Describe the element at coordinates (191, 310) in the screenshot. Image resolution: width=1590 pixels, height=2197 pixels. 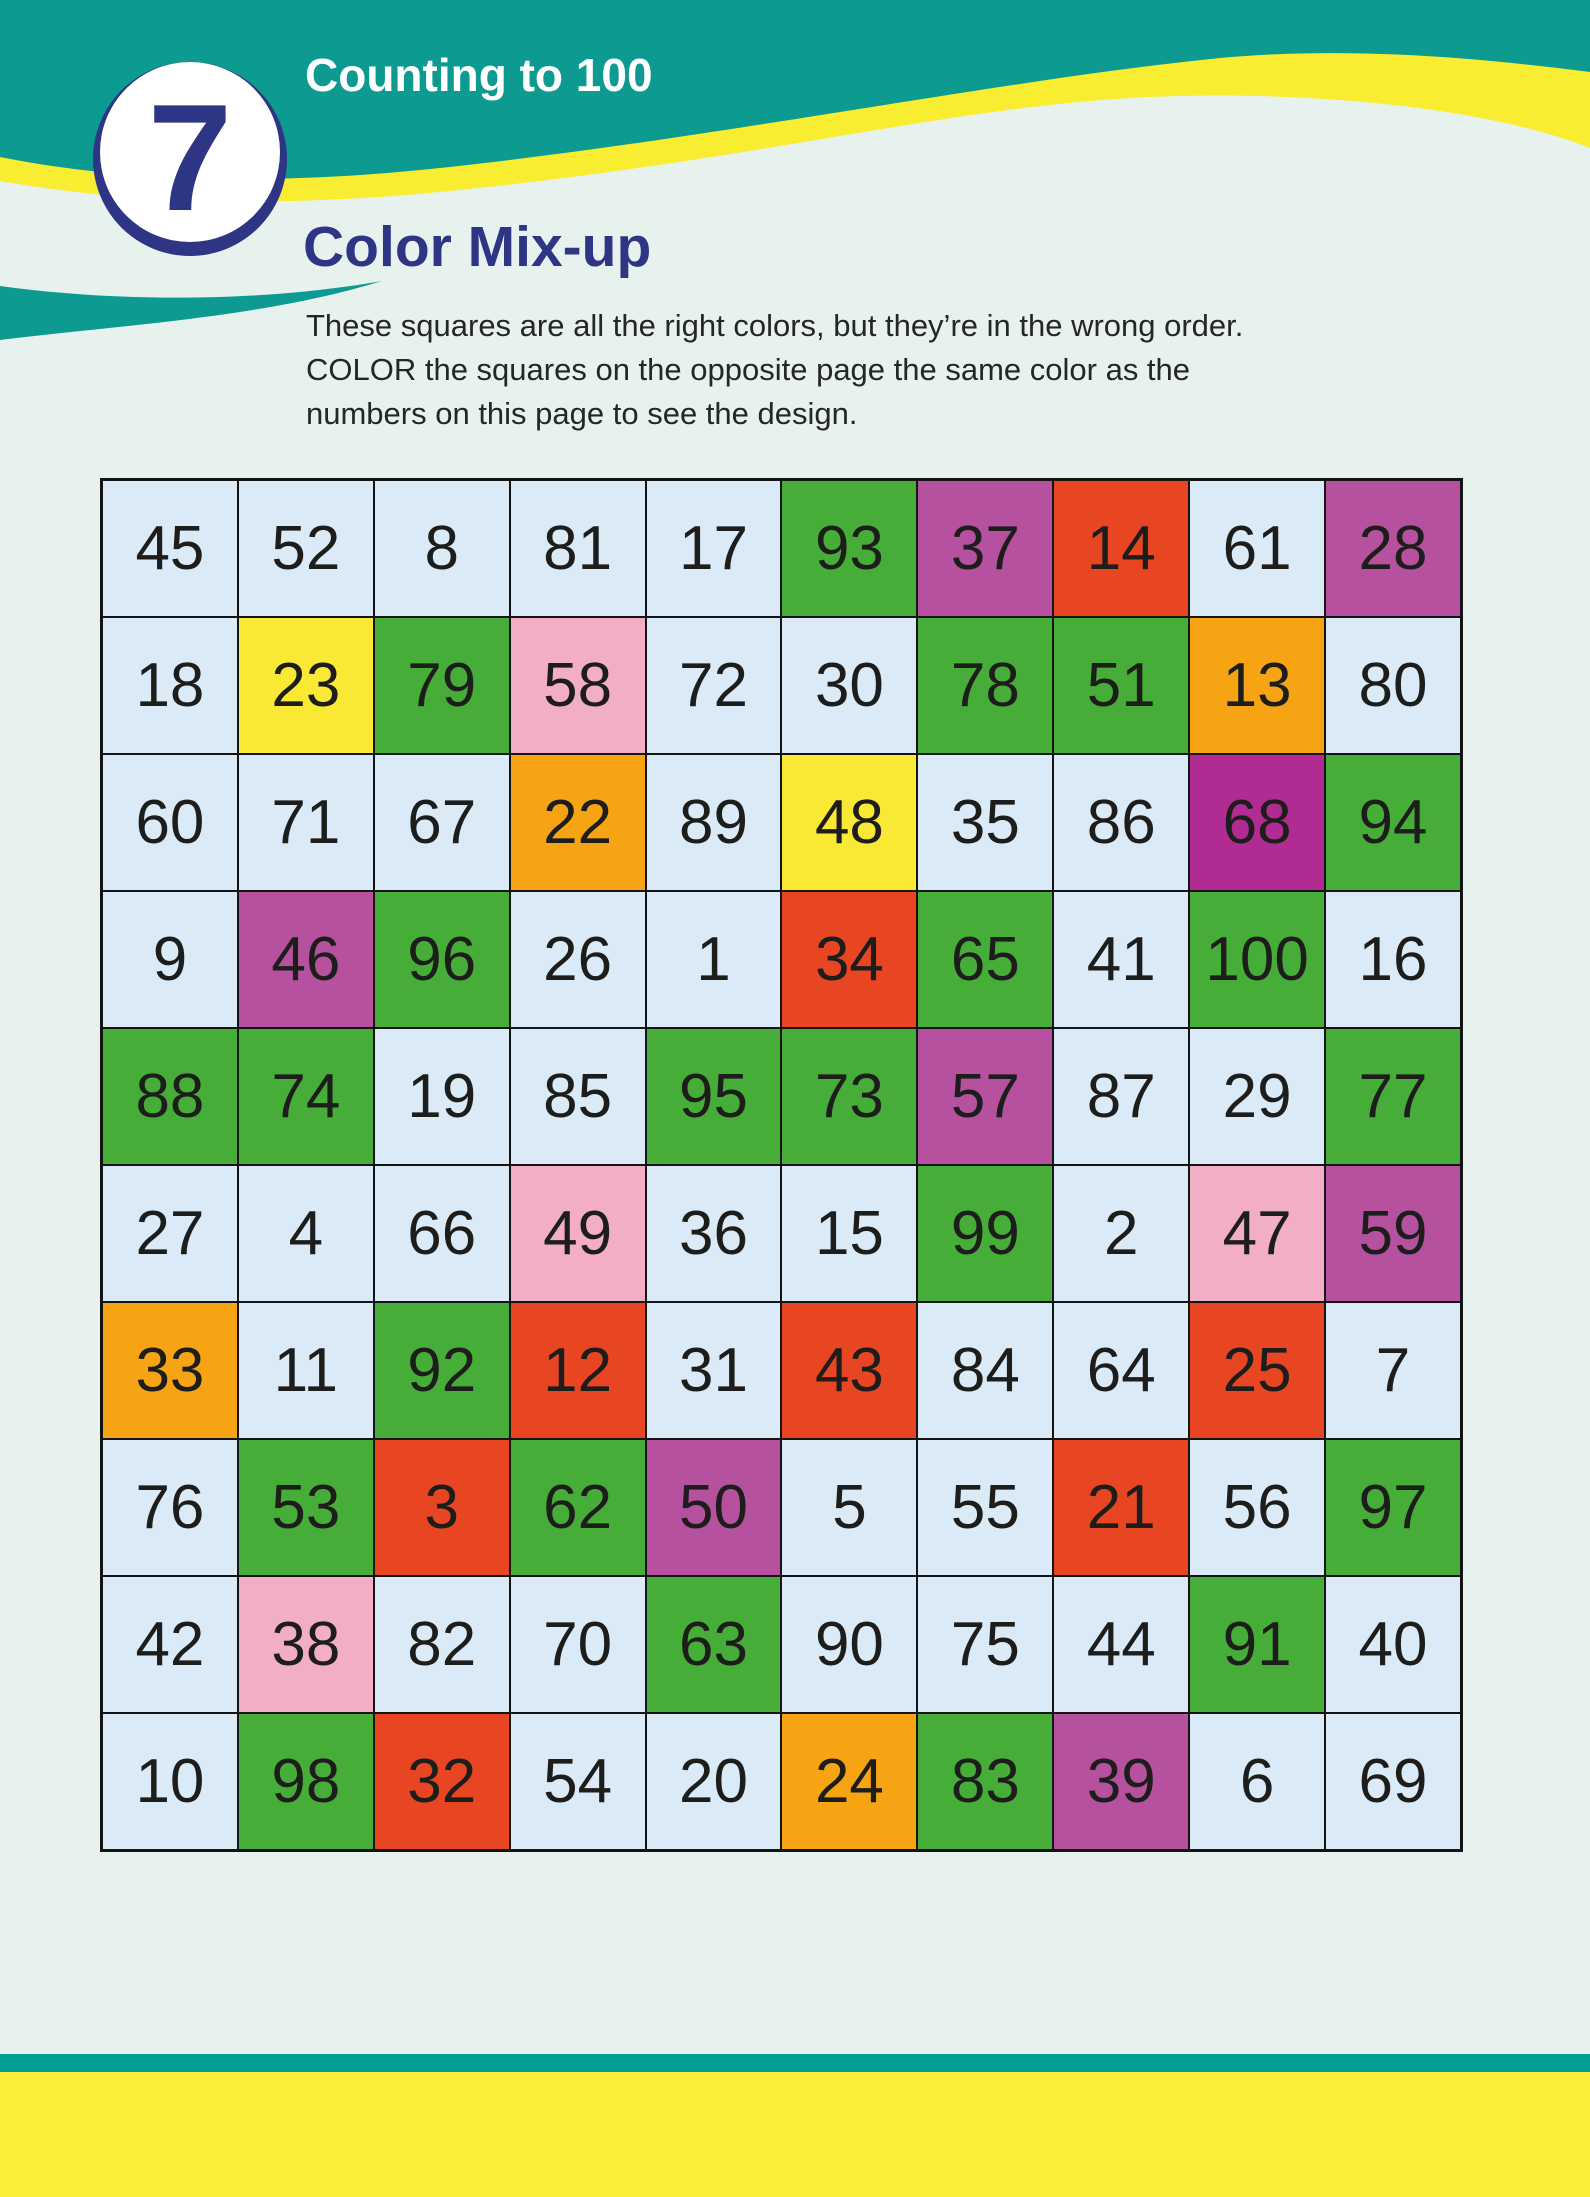
I see `teal-swoosh-shape` at that location.